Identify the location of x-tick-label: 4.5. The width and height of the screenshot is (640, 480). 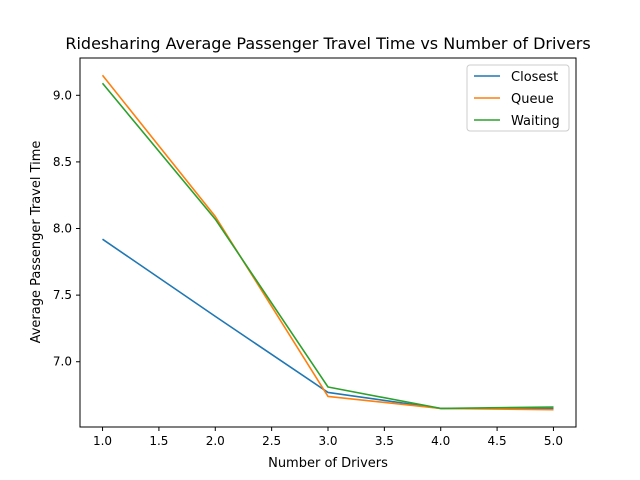
(497, 441).